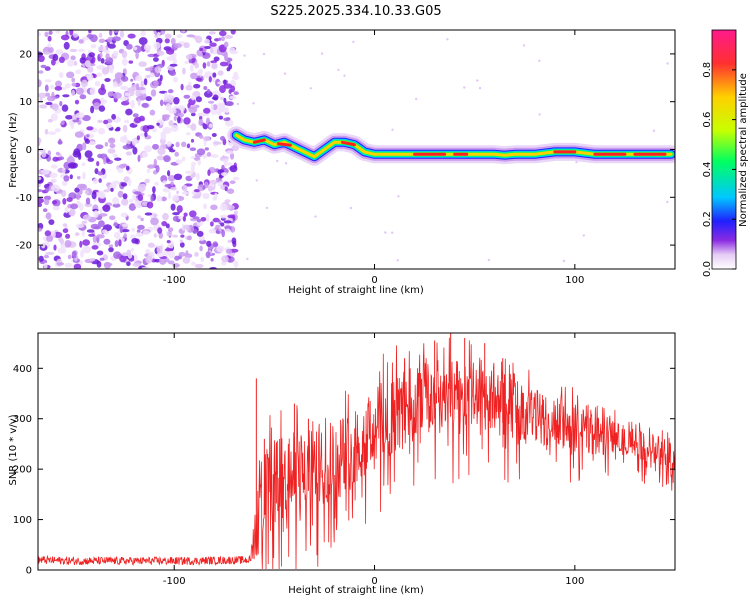 This screenshot has width=750, height=600. I want to click on figure-title: S225.2025.334.10.33.G05, so click(355, 11).